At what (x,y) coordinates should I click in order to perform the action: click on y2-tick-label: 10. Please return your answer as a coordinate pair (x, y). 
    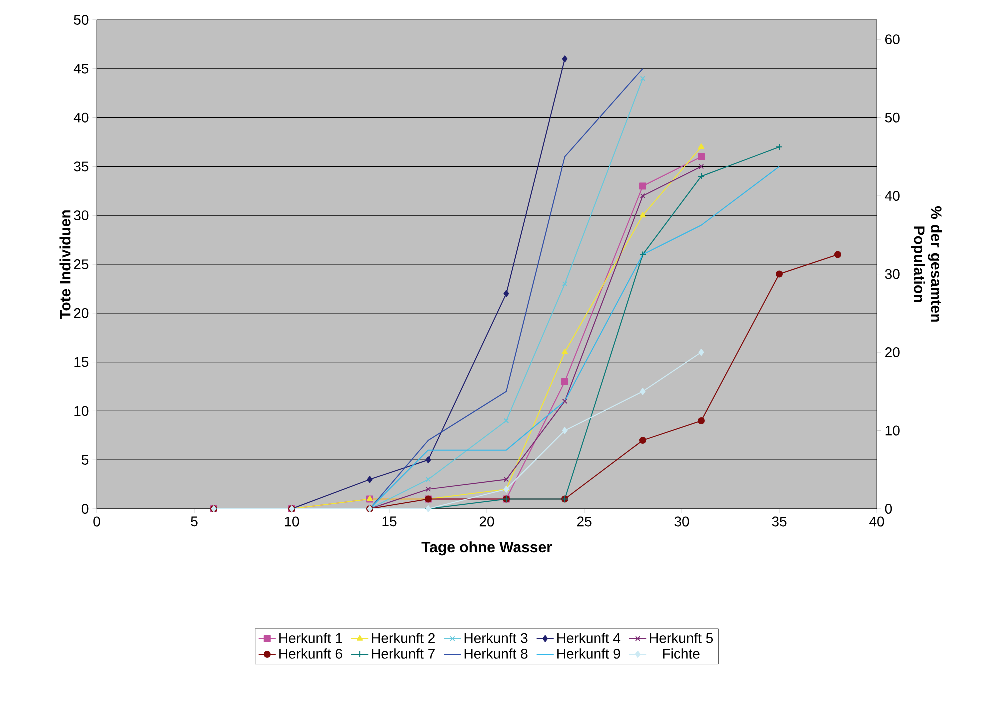
    Looking at the image, I should click on (893, 431).